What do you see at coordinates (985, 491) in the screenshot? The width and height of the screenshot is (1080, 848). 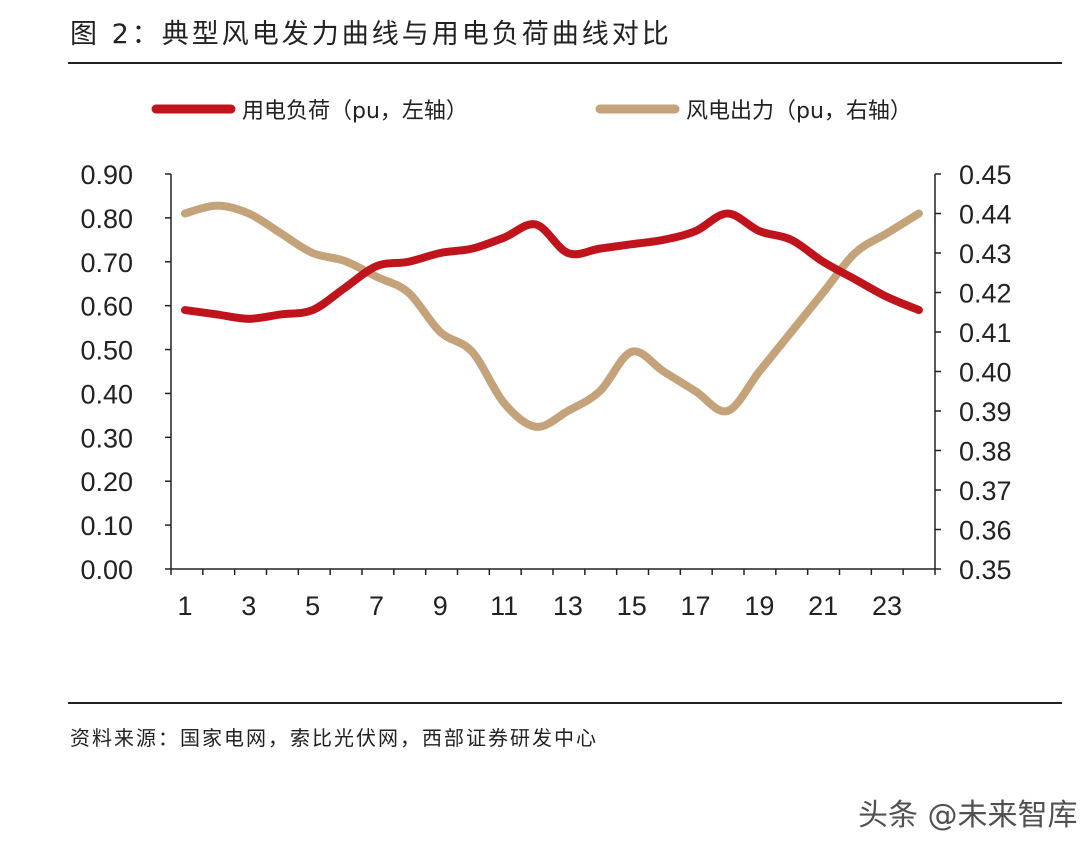 I see `right-tick-label: 0.37` at bounding box center [985, 491].